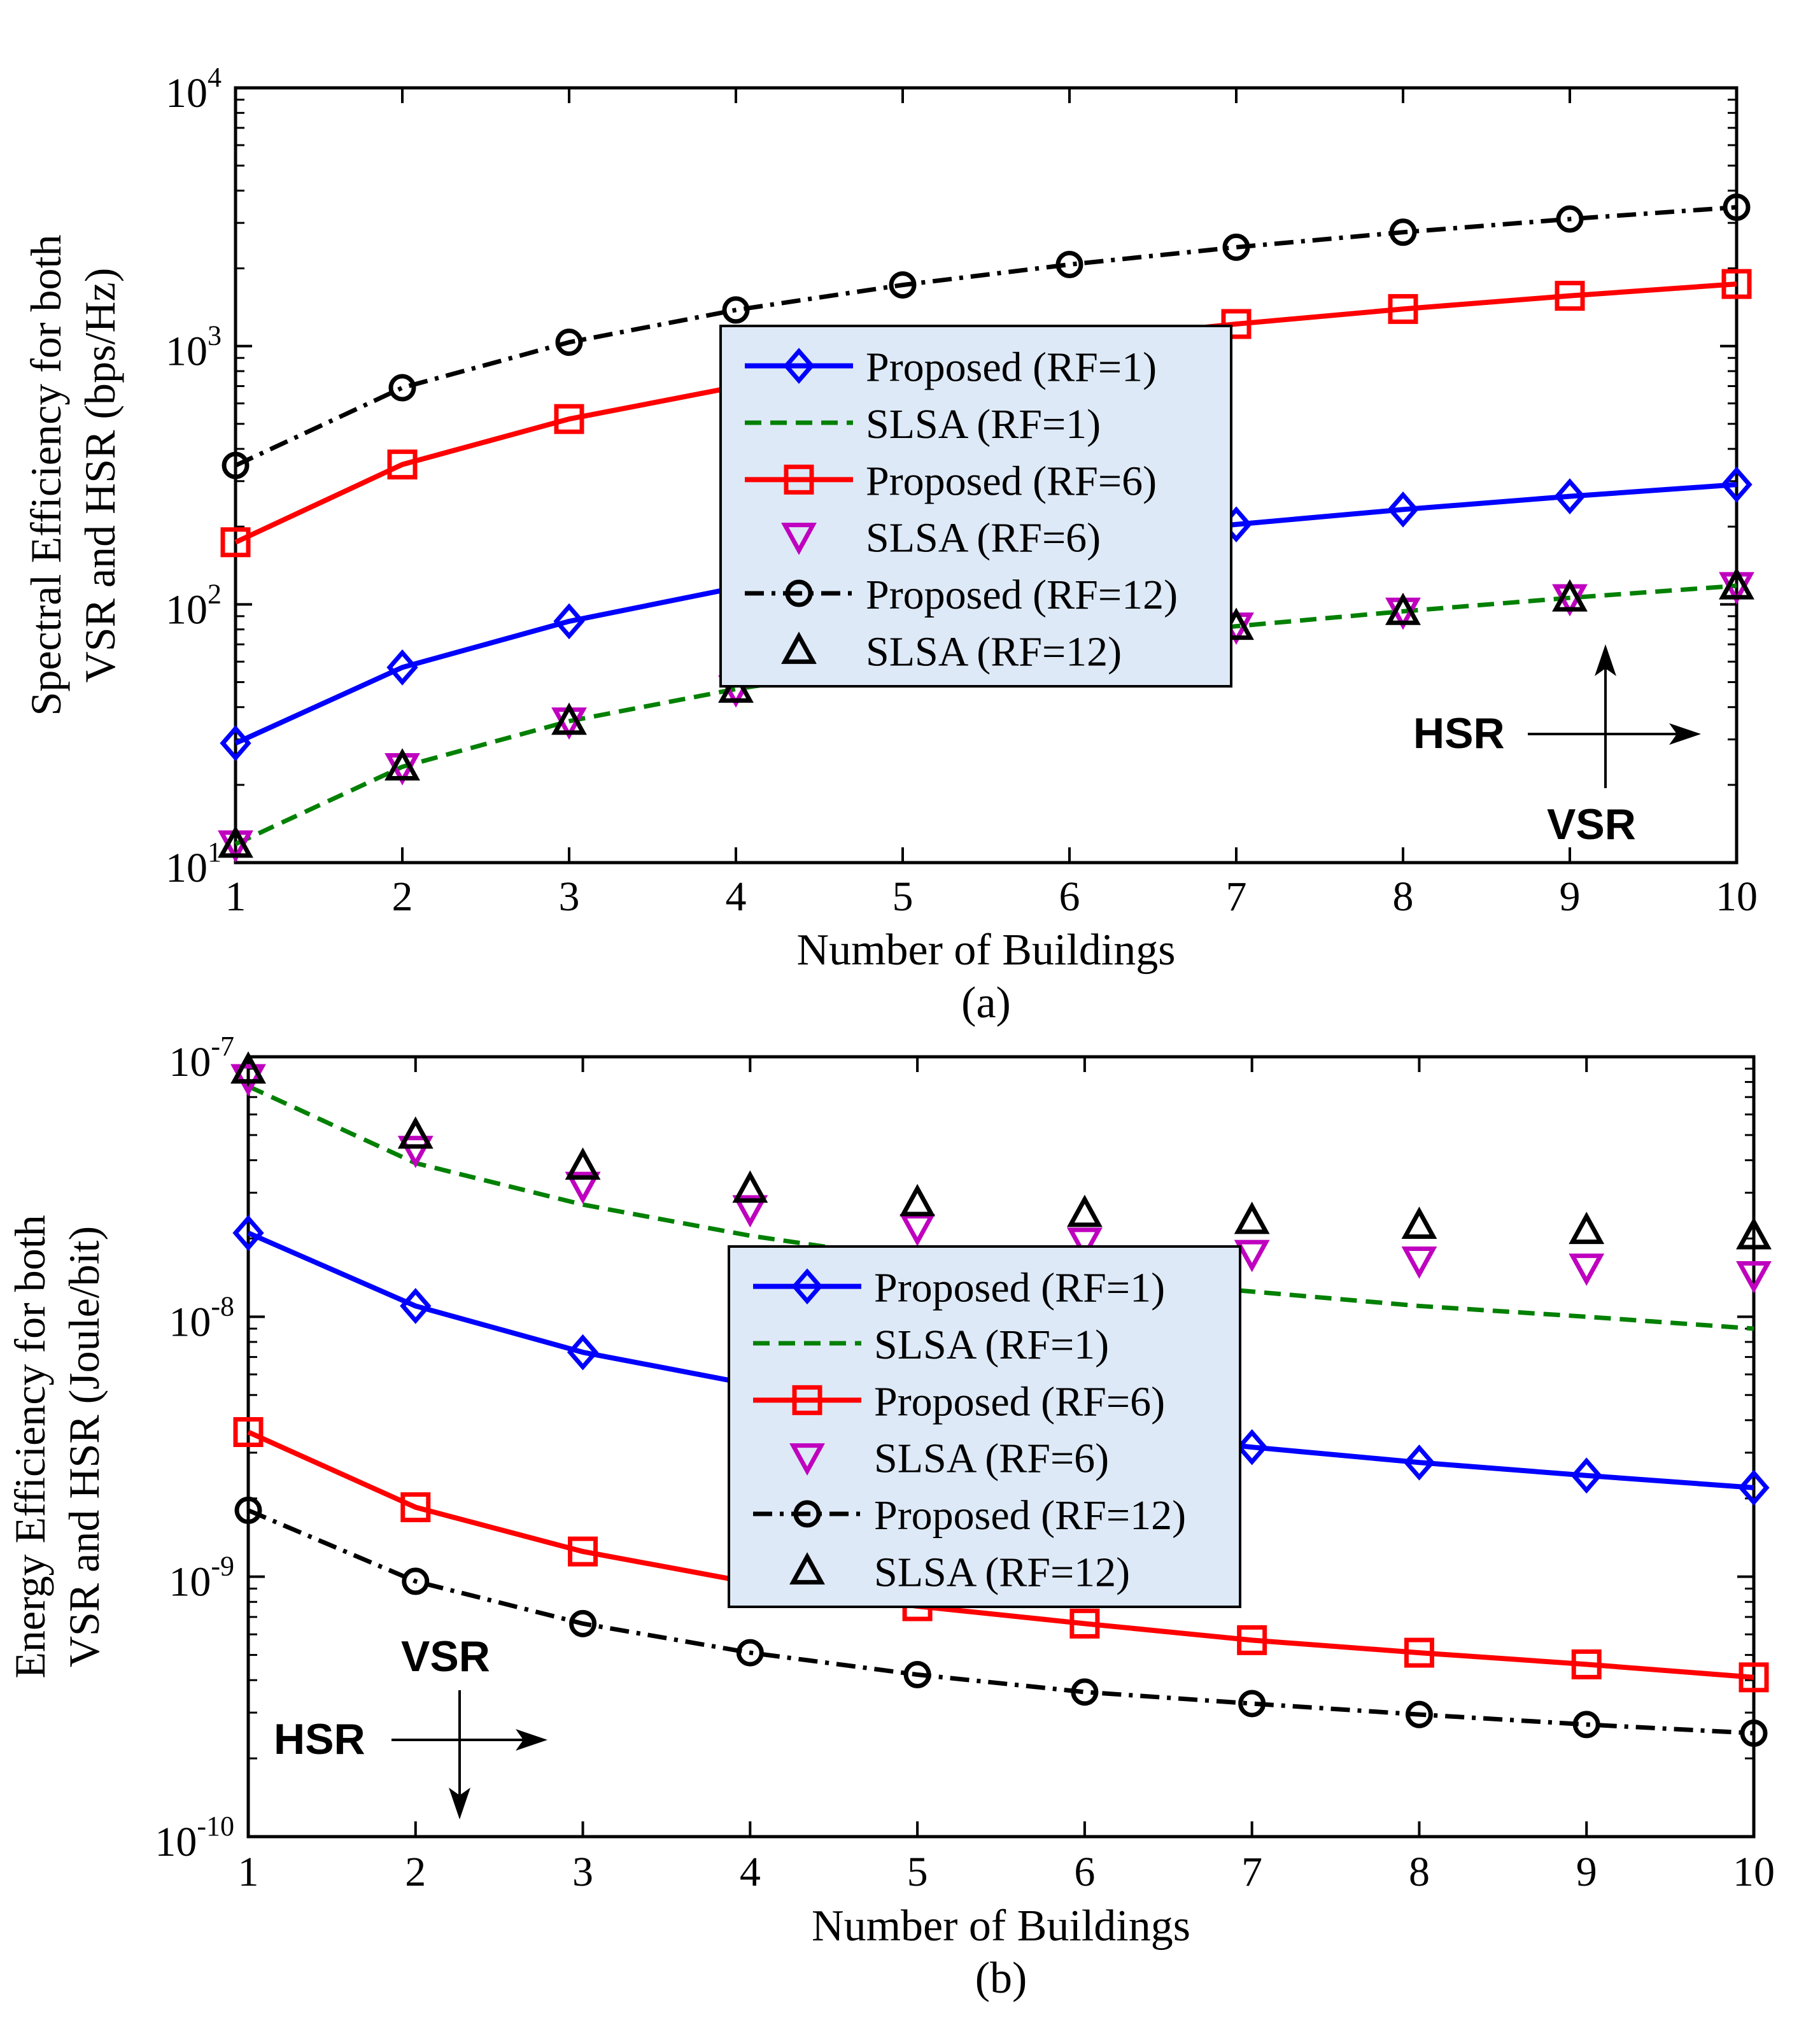 Image resolution: width=1820 pixels, height=2034 pixels. I want to click on y-axis-label: VSR and HSR (bps/Hz), so click(100, 476).